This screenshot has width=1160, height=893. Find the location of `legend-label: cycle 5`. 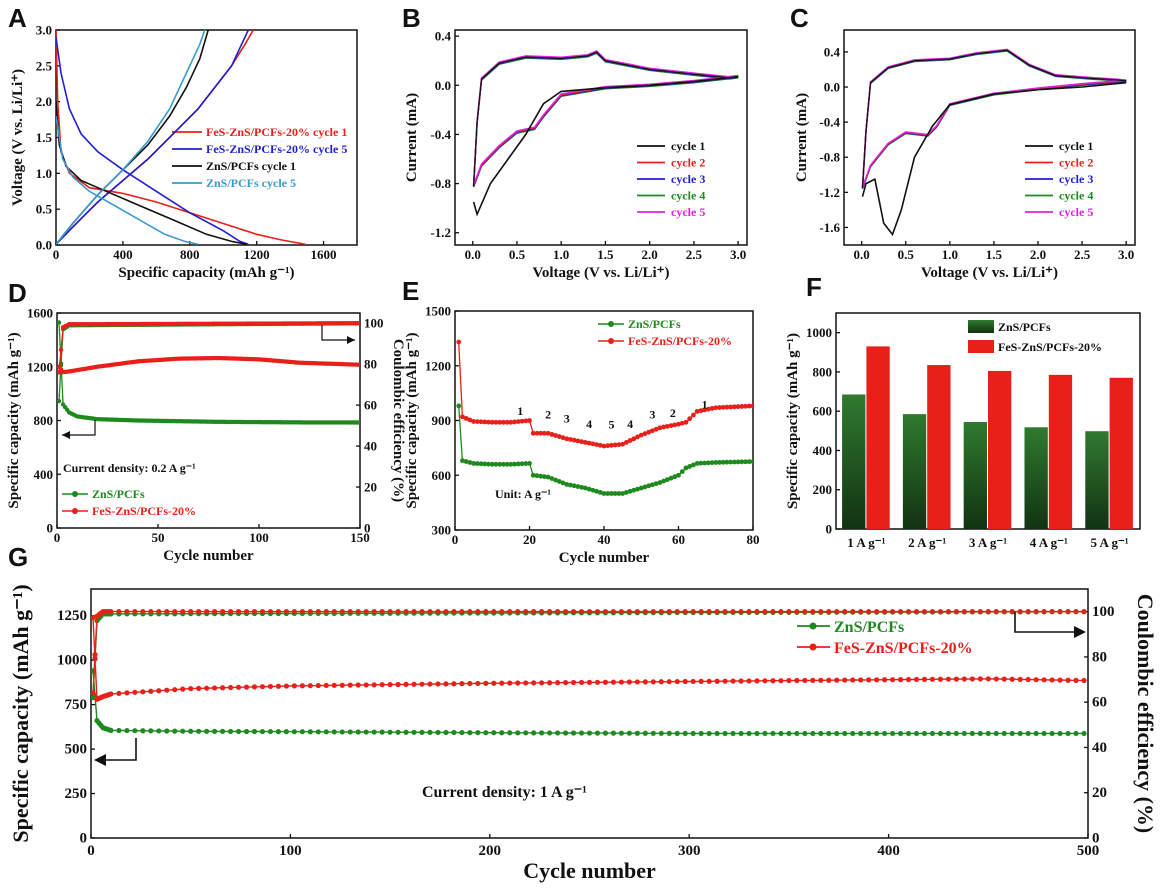

legend-label: cycle 5 is located at coordinates (688, 212).